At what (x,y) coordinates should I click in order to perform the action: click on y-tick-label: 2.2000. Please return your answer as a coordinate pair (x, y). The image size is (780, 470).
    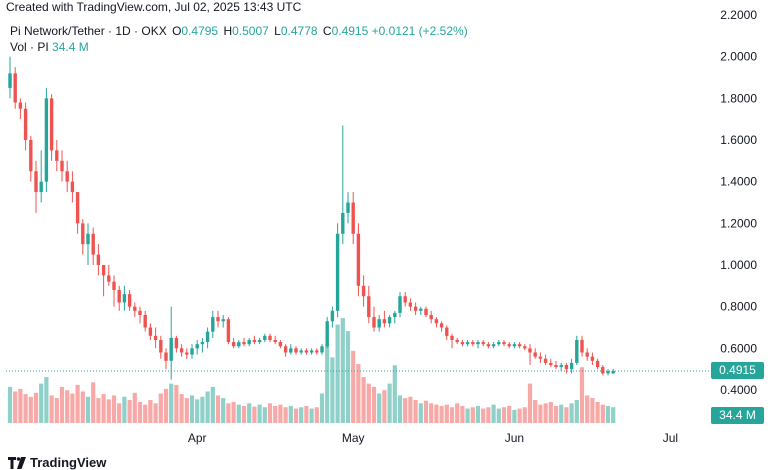
    Looking at the image, I should click on (738, 15).